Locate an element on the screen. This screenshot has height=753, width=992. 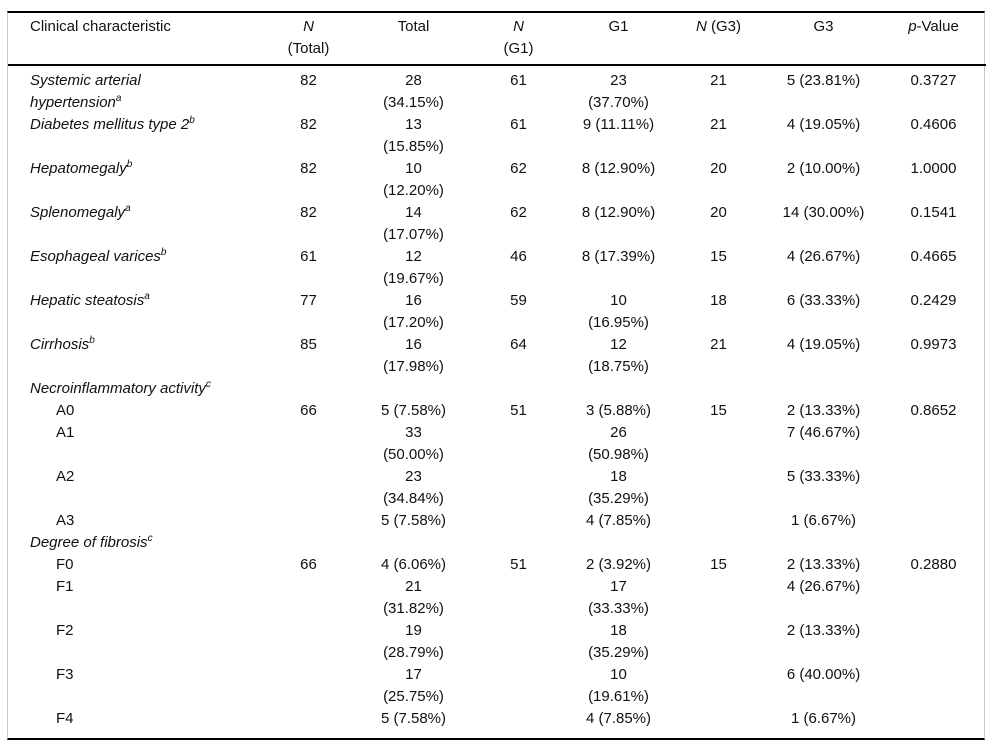
row-label: F2 is located at coordinates (134, 642).